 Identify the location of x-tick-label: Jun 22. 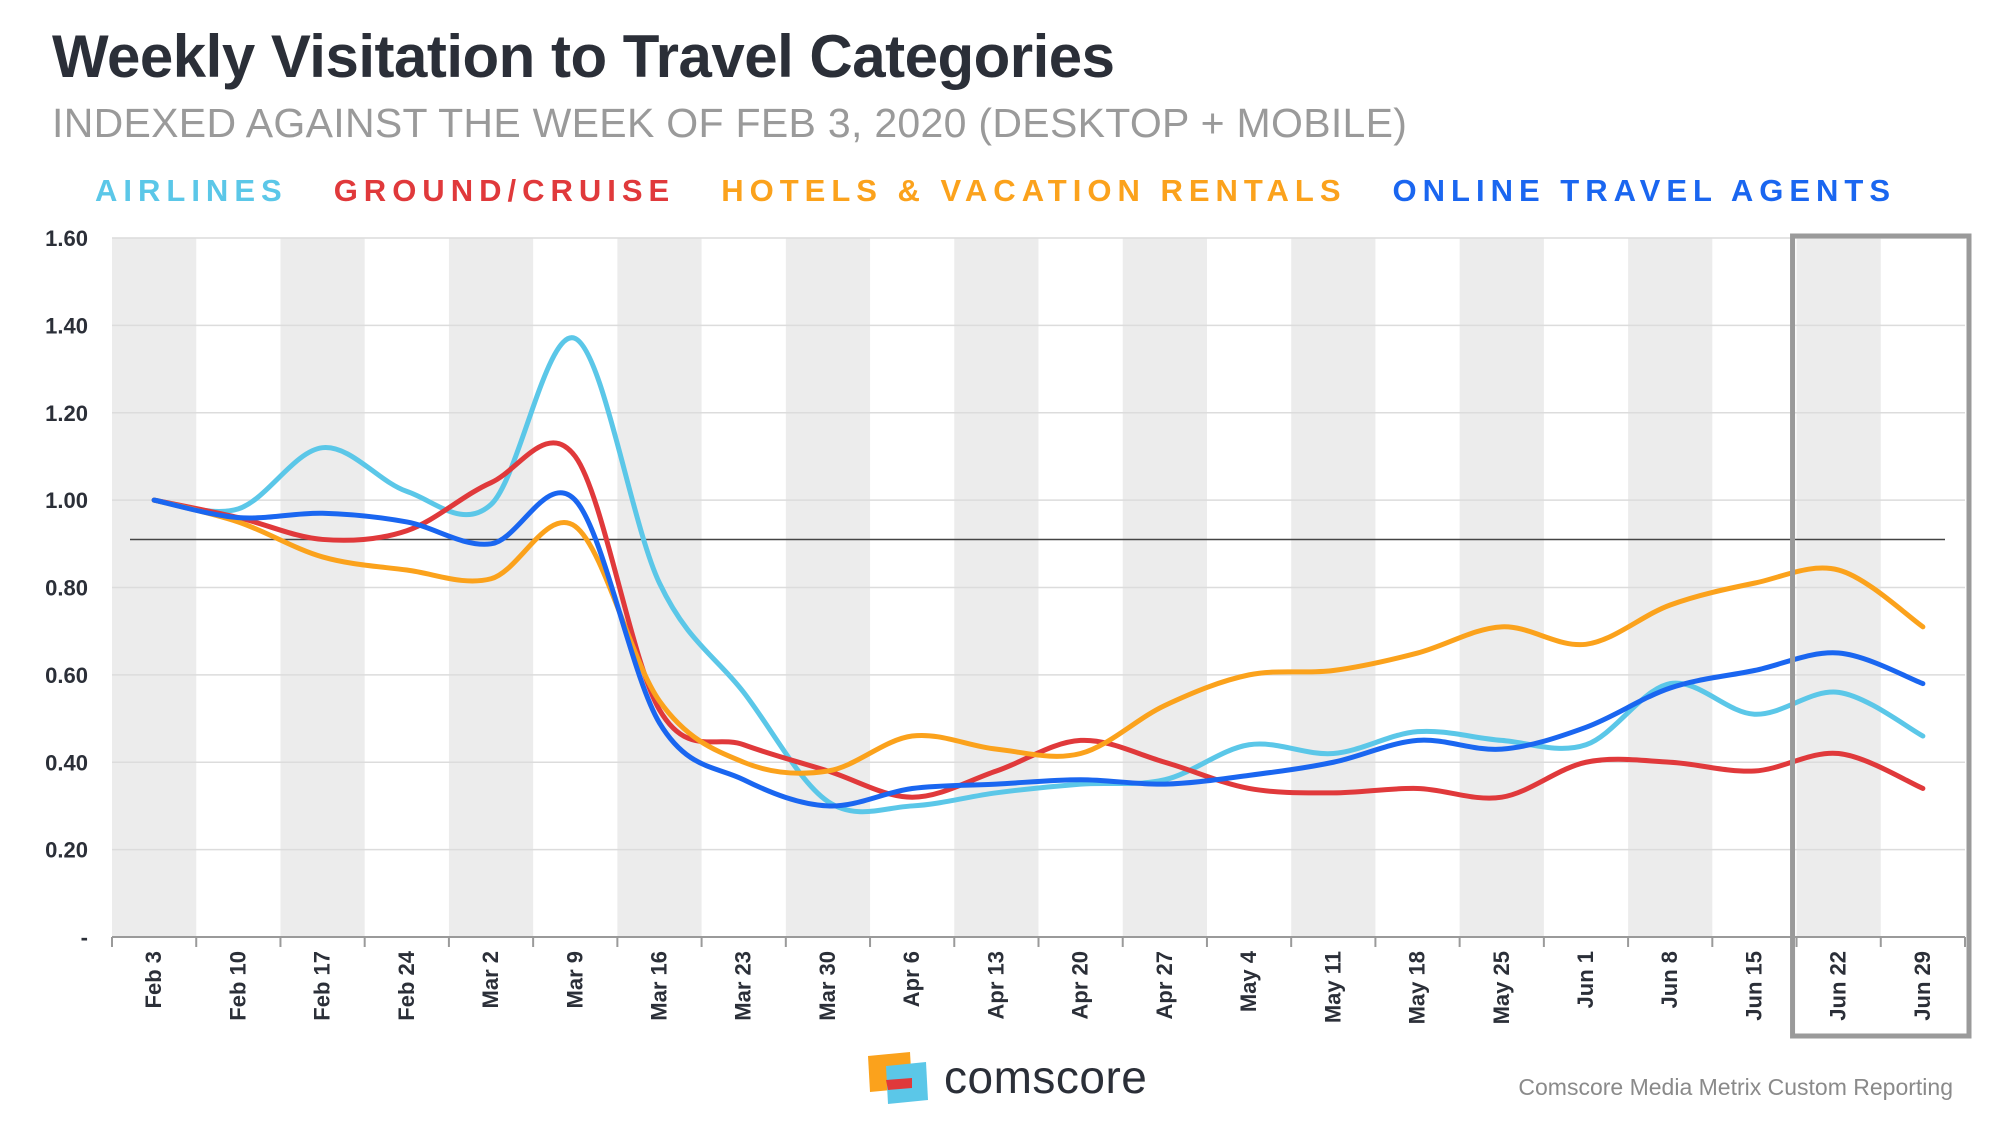
(1838, 986).